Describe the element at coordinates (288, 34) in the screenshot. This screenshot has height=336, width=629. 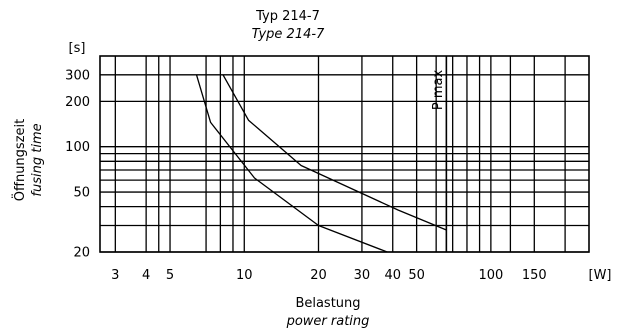
I see `chart-subtitle: Type 214-7` at that location.